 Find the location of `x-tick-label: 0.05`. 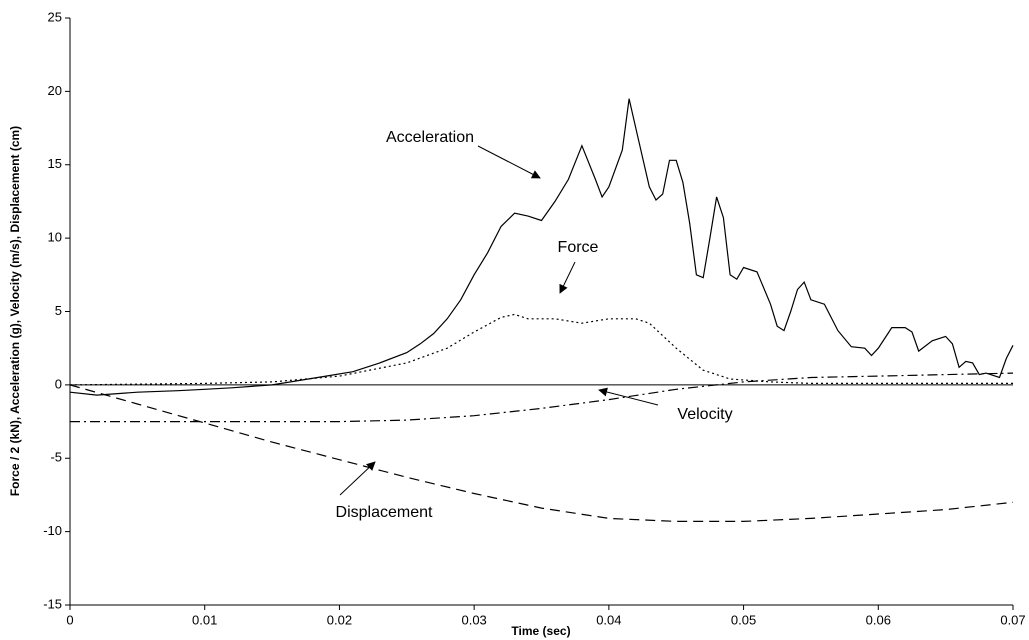

x-tick-label: 0.05 is located at coordinates (743, 619).